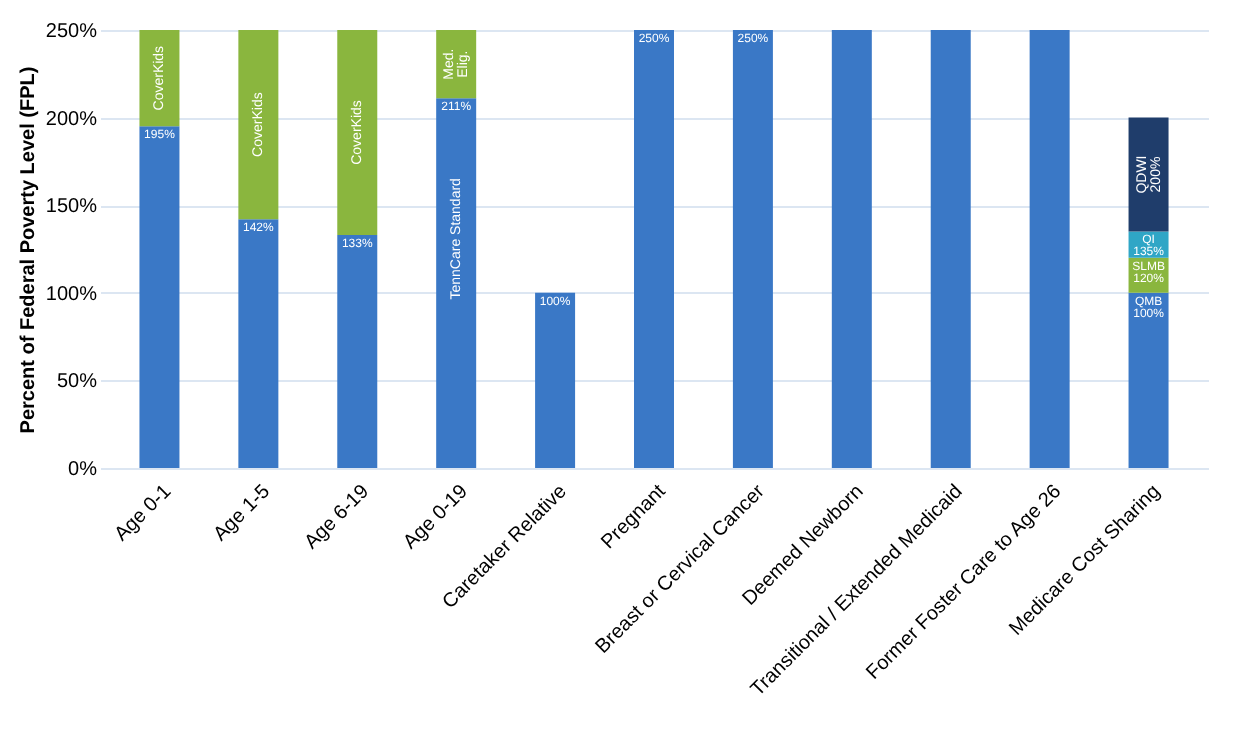 The image size is (1248, 730). Describe the element at coordinates (143, 513) in the screenshot. I see `x-tick-label: Age 0-1` at that location.